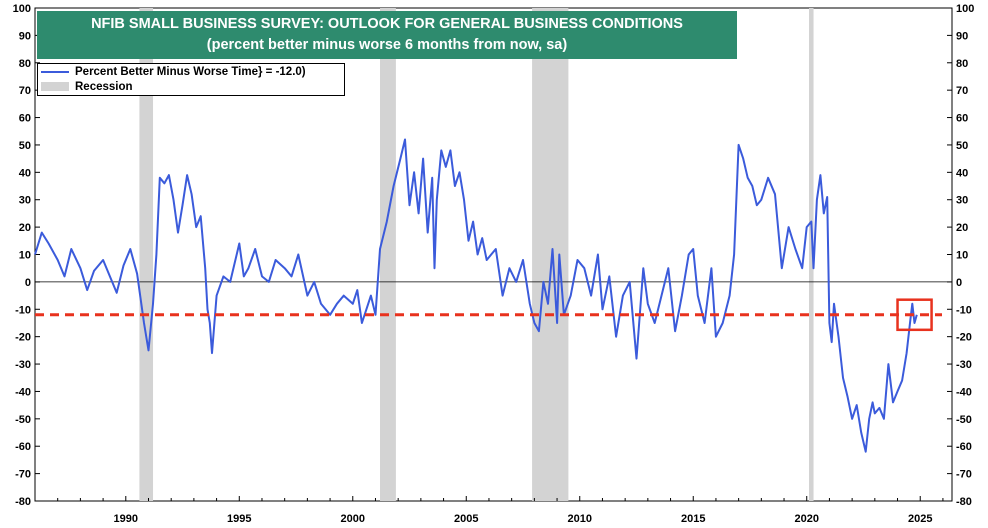 This screenshot has height=528, width=988. Describe the element at coordinates (962, 146) in the screenshot. I see `y-tick-label-right: 50` at that location.